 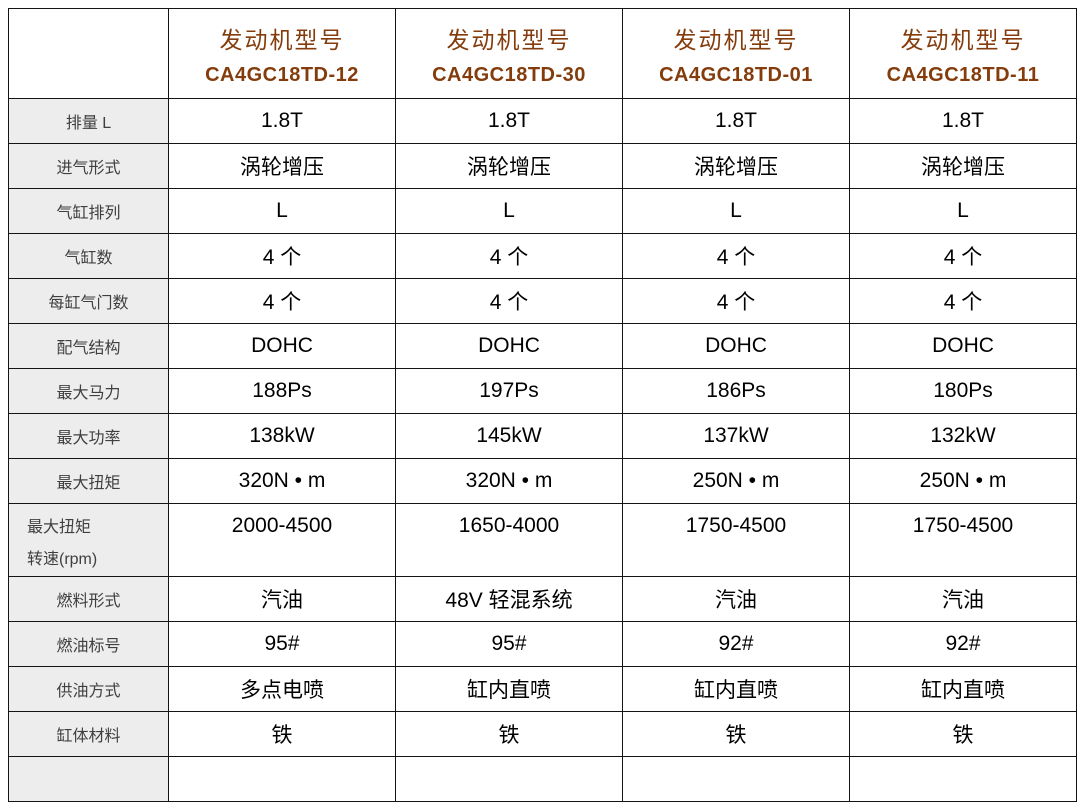 What do you see at coordinates (509, 74) in the screenshot?
I see `engine-model-name: CA4GC18TD-30` at bounding box center [509, 74].